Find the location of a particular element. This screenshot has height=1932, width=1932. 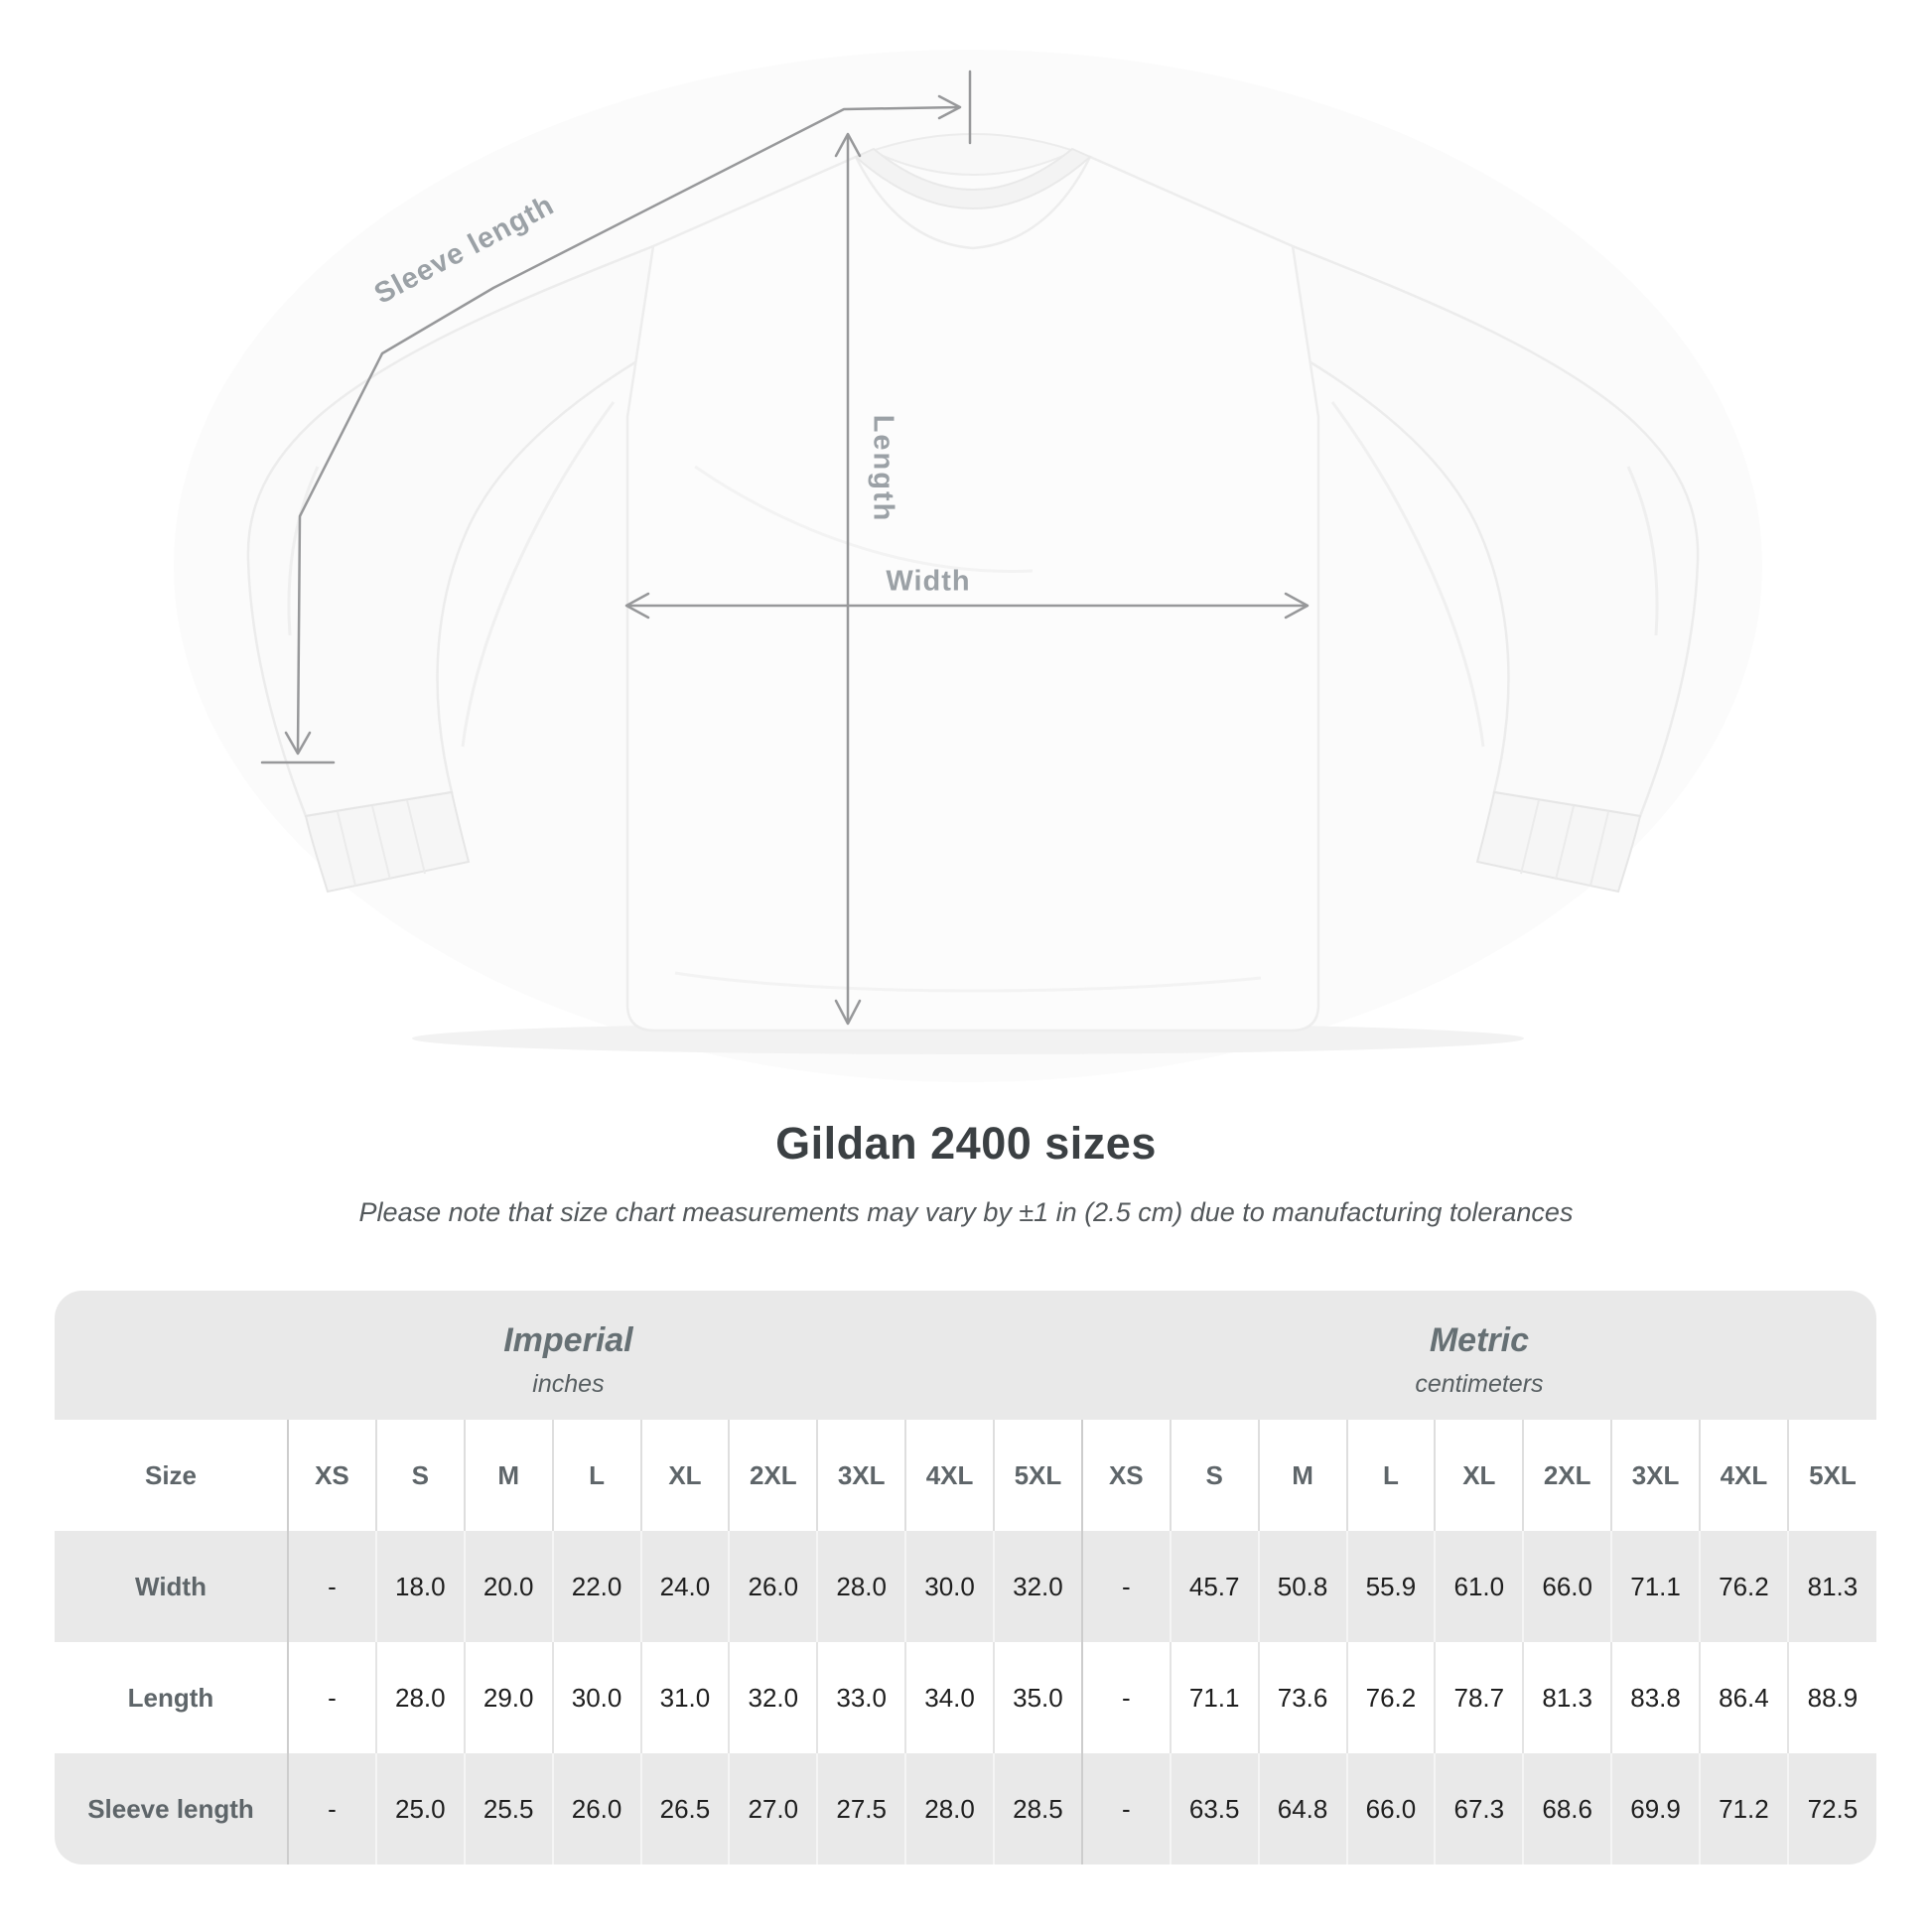

page-title: Gildan 2400 sizes is located at coordinates (966, 1143).